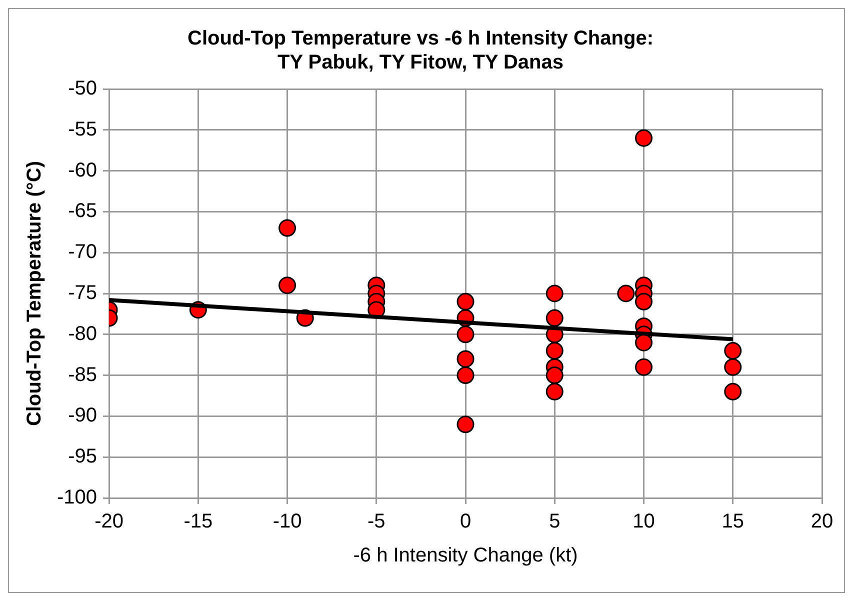  What do you see at coordinates (466, 521) in the screenshot?
I see `x-tick-label: 0` at bounding box center [466, 521].